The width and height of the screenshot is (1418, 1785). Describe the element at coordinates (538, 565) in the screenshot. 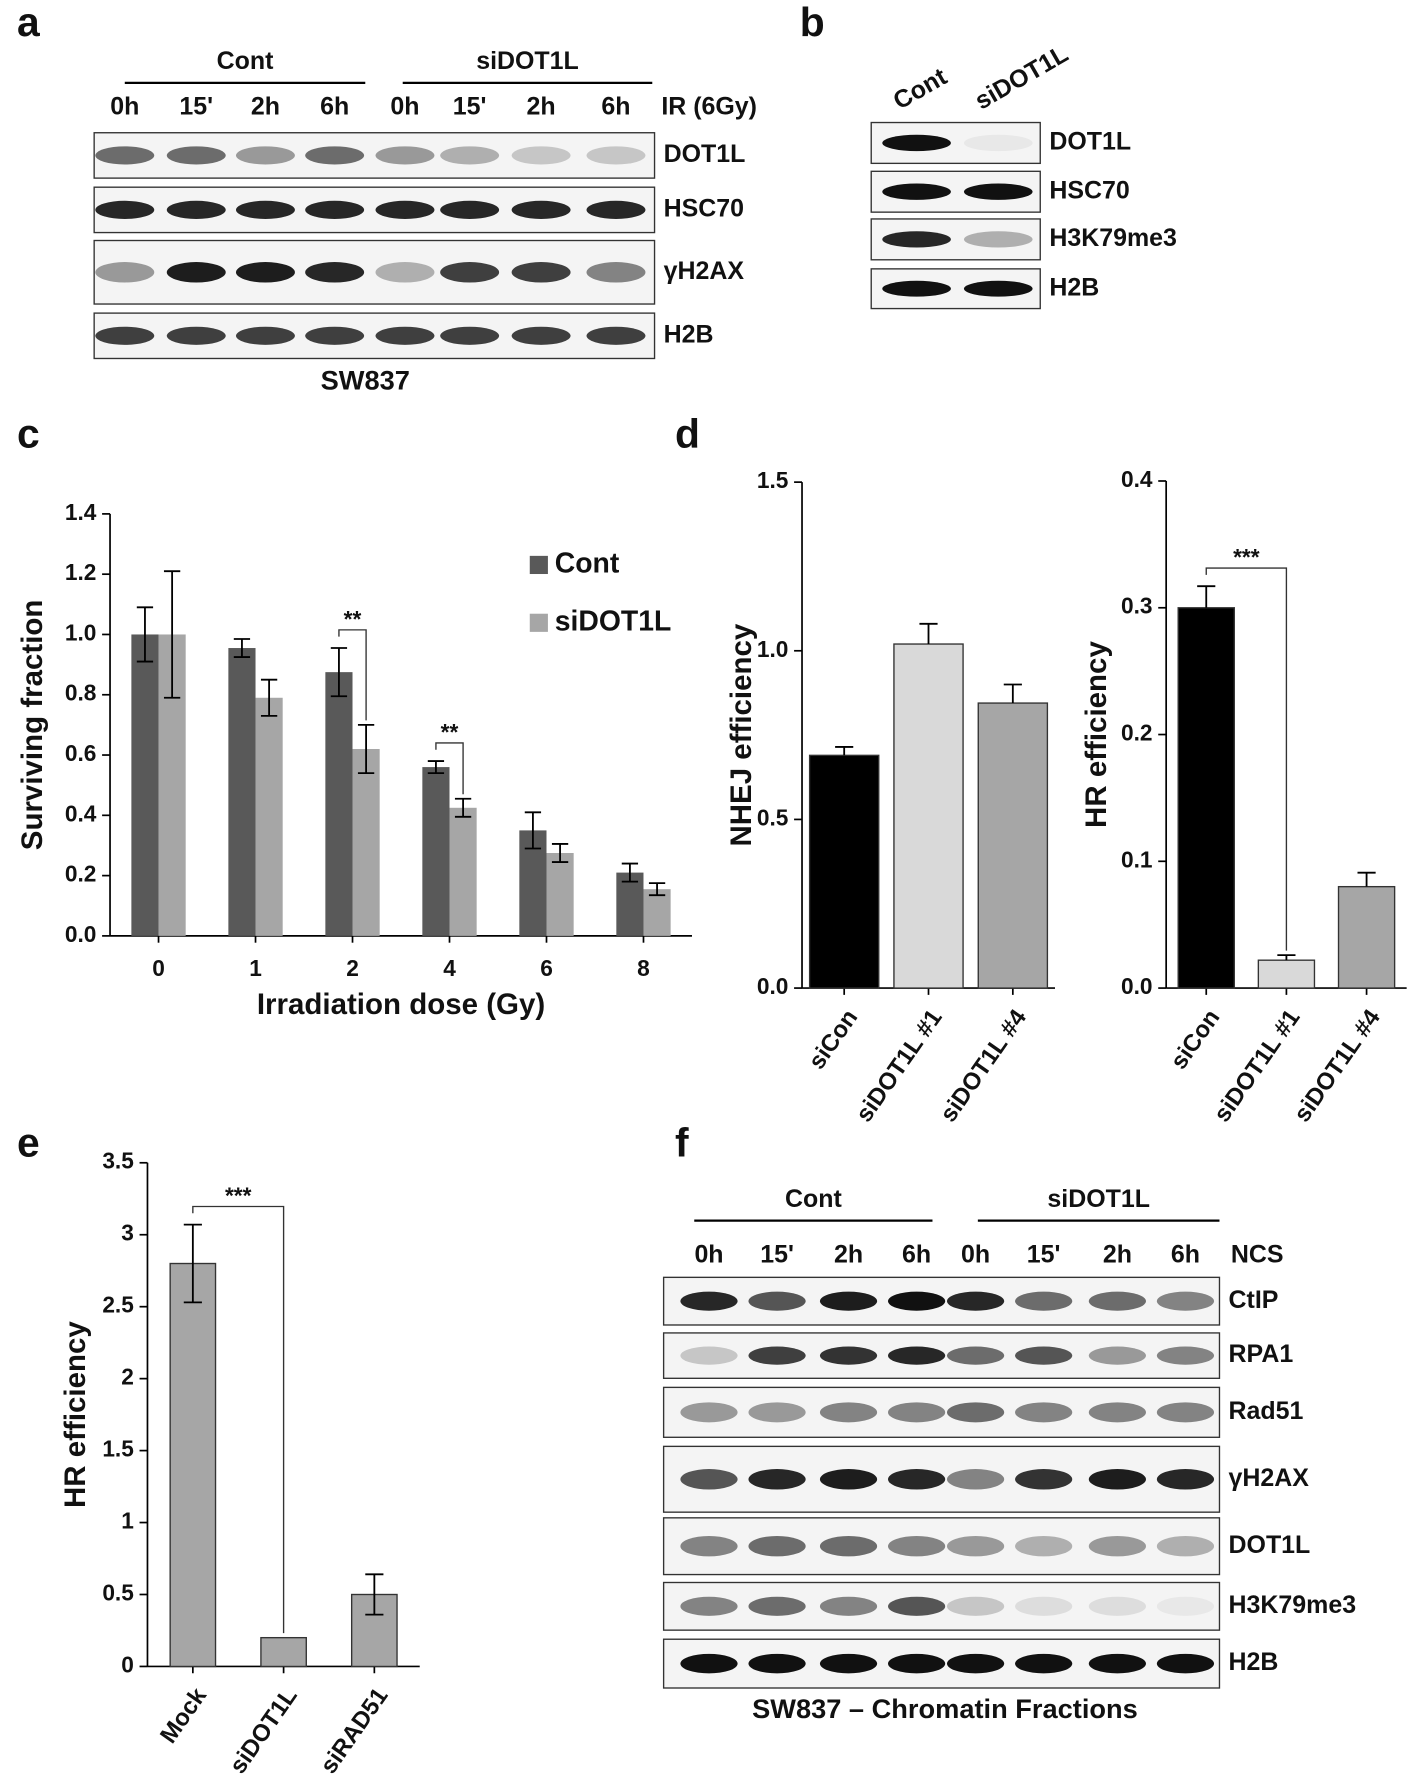

I see `legend-swatch` at that location.